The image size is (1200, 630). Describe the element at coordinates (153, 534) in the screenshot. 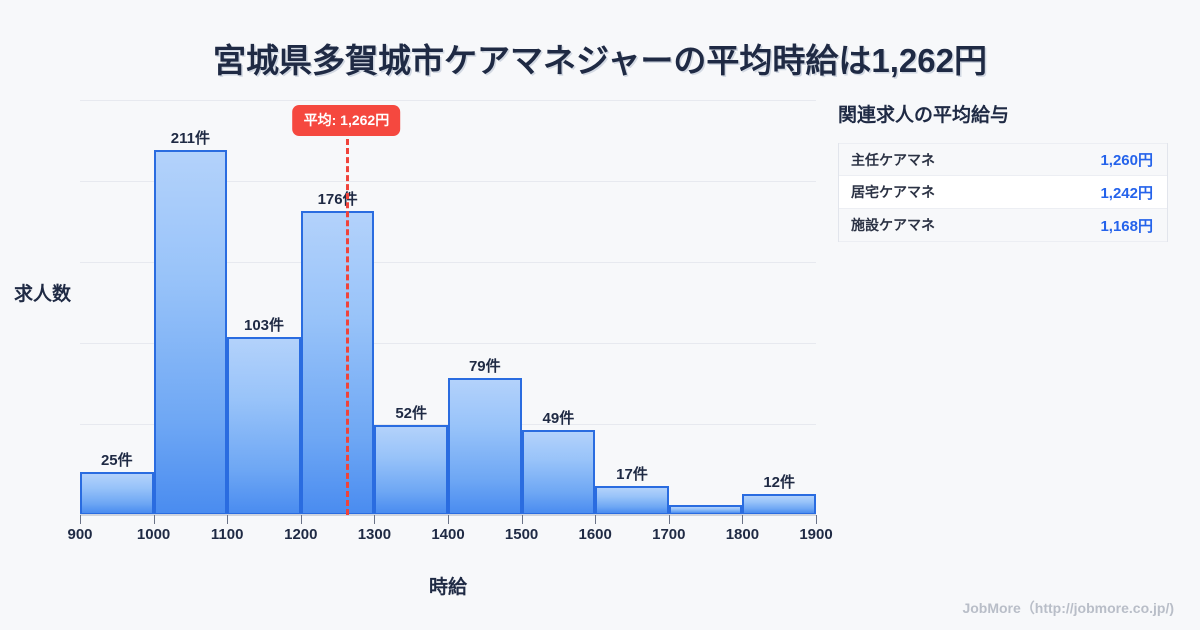

I see `x-axis-tick-label: 1000` at that location.